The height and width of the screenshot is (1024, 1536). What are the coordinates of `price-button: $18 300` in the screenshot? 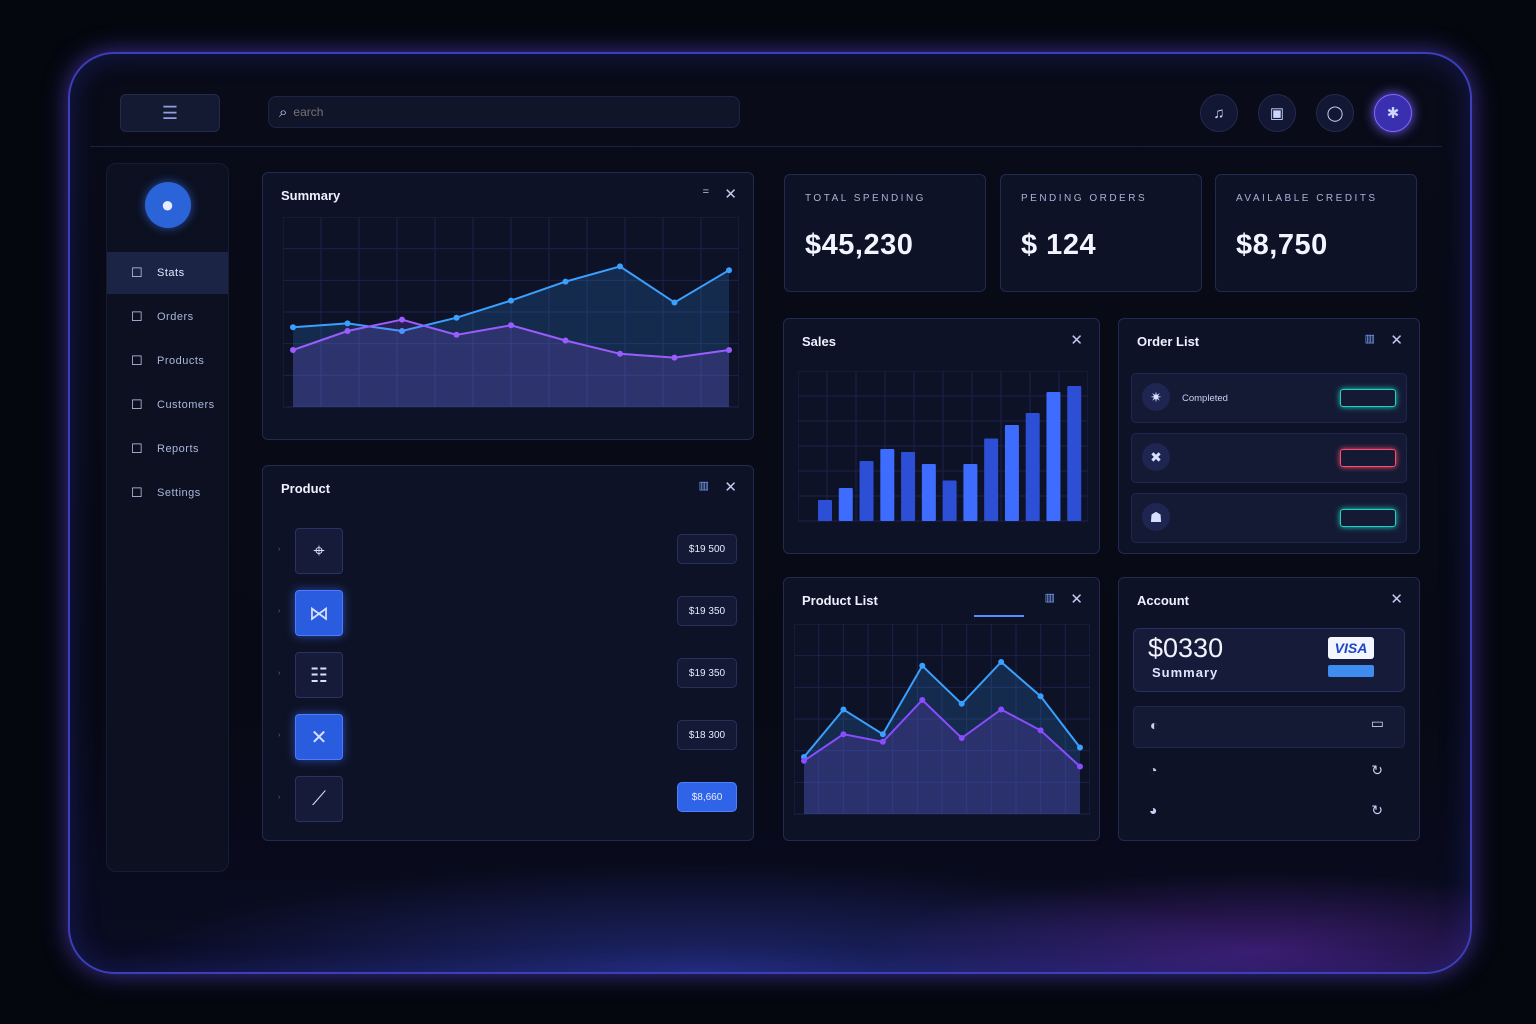 It's located at (707, 735).